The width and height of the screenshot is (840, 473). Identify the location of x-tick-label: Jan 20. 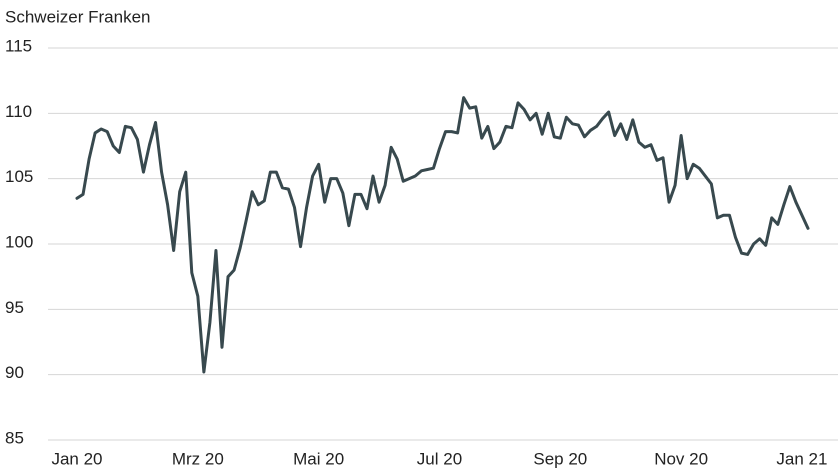
(76, 458).